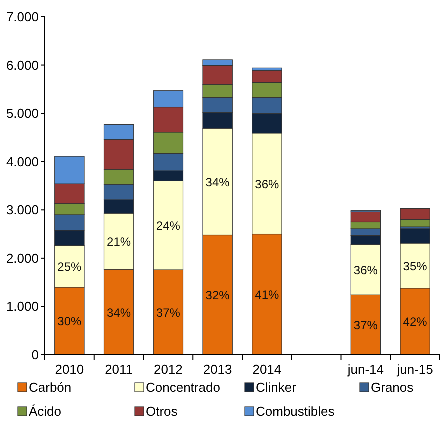 The image size is (448, 426). I want to click on annotation: 35%, so click(415, 266).